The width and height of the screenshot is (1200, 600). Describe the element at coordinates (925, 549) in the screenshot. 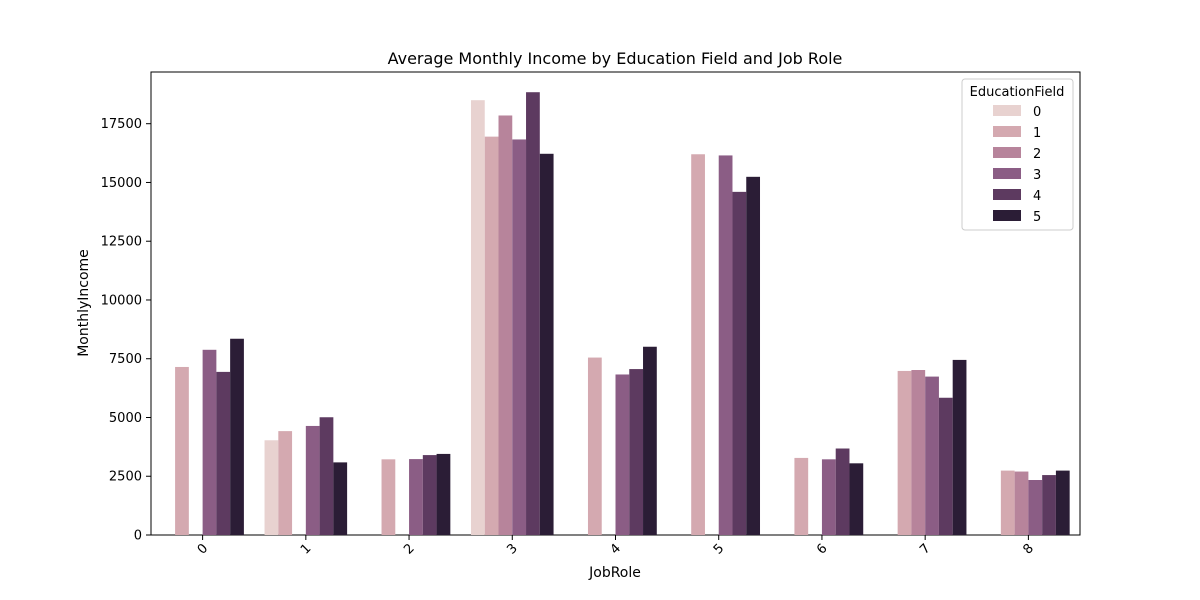

I see `x-tick-label: 7` at that location.